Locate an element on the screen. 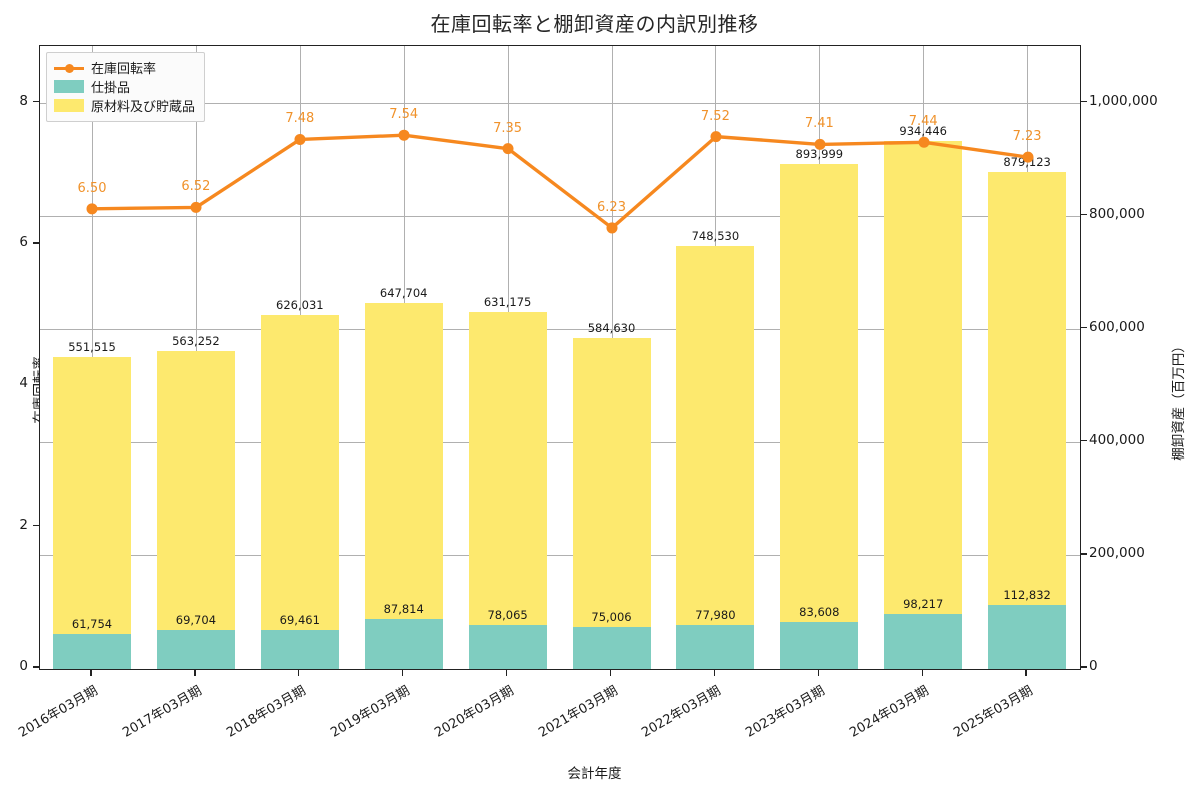 The width and height of the screenshot is (1189, 789). bar-group: 893,999 83,608 is located at coordinates (819, 408).